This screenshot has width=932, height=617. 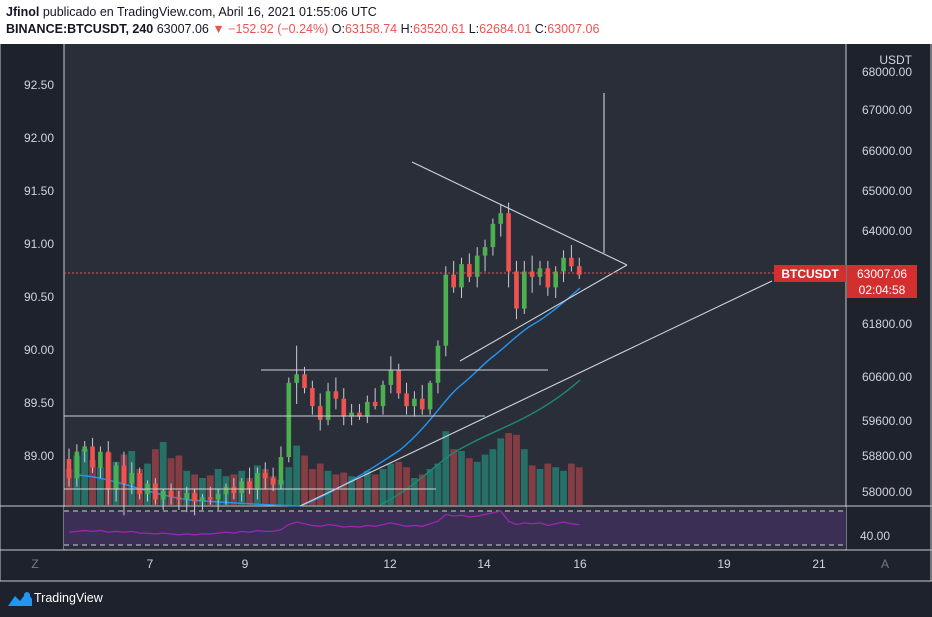 I want to click on right-axis-tick: 58000.00, so click(x=887, y=492).